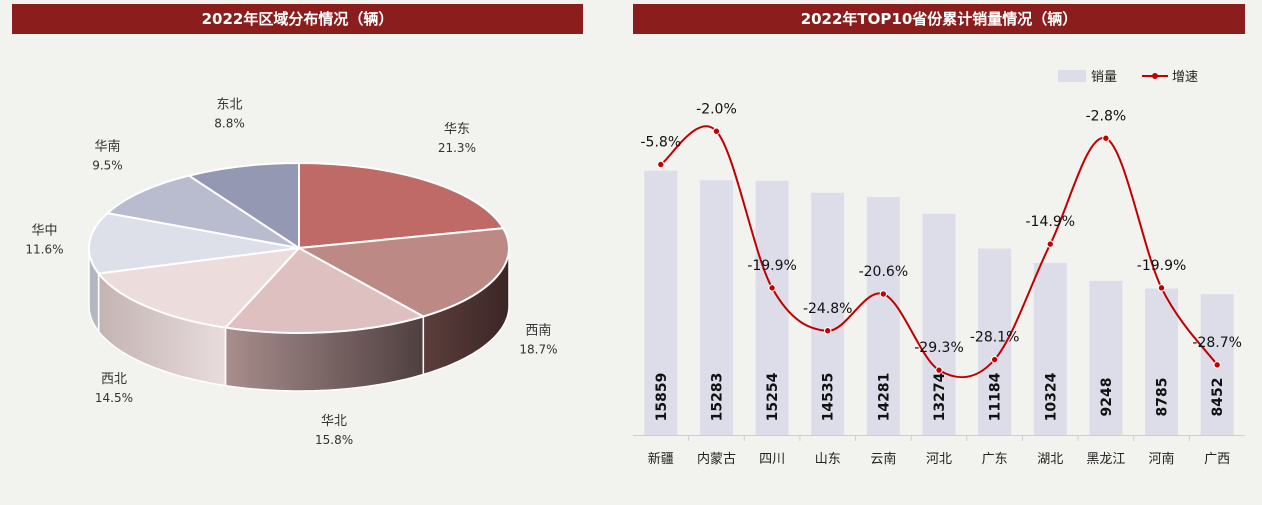  I want to click on bar-内蒙古, so click(716, 307).